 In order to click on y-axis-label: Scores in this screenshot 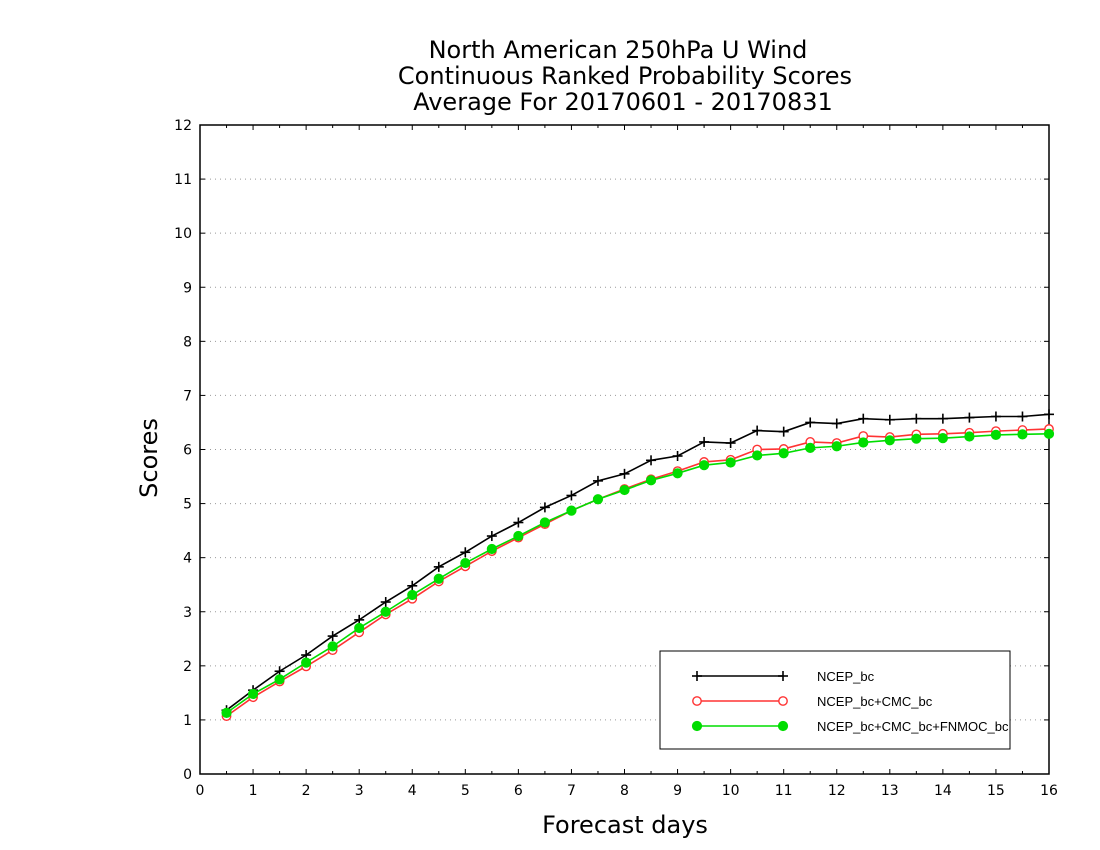, I will do `click(149, 458)`.